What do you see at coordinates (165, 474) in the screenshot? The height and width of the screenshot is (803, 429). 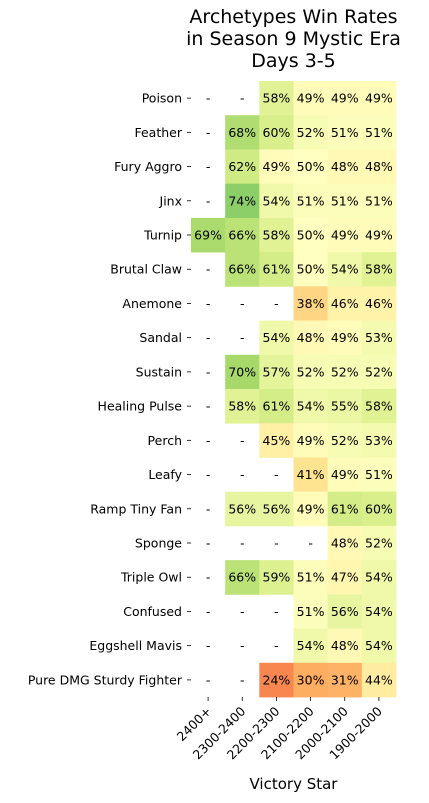 I see `row-label: Leafy` at bounding box center [165, 474].